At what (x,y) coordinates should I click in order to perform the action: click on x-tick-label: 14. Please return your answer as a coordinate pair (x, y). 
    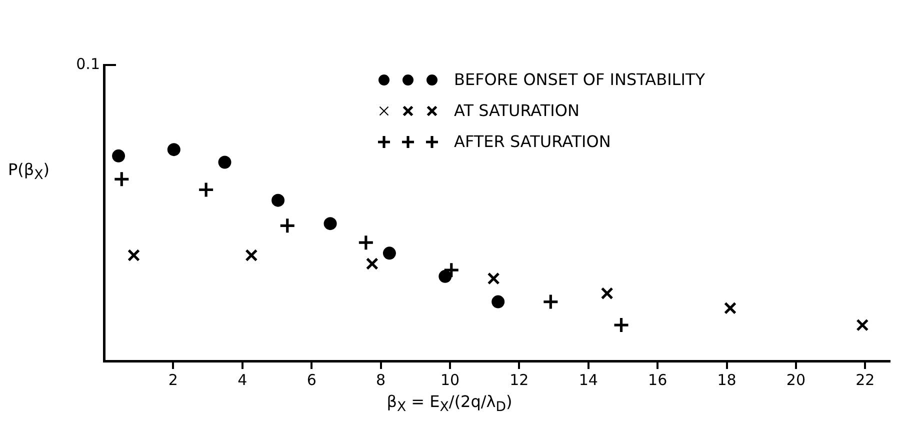
    Looking at the image, I should click on (588, 379).